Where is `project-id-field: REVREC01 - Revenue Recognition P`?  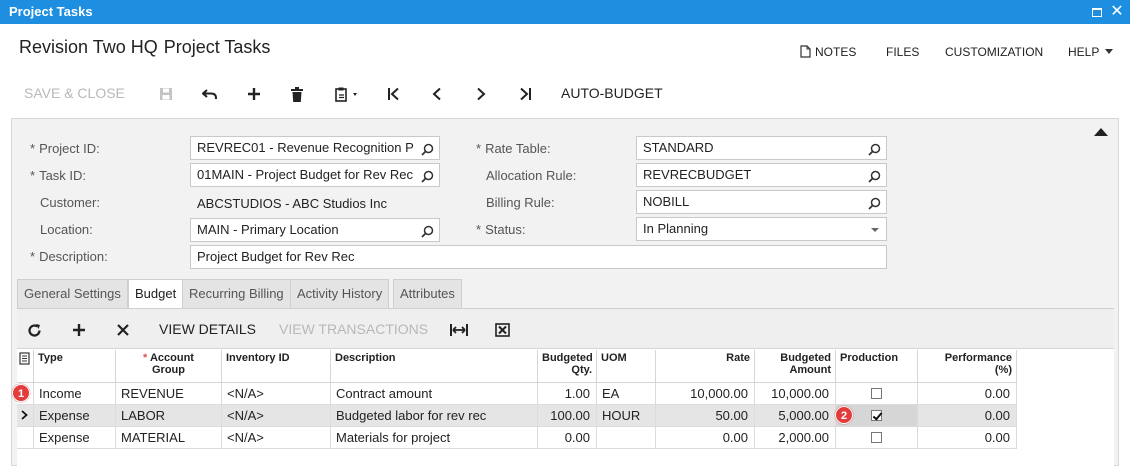 project-id-field: REVREC01 - Revenue Recognition P is located at coordinates (315, 148).